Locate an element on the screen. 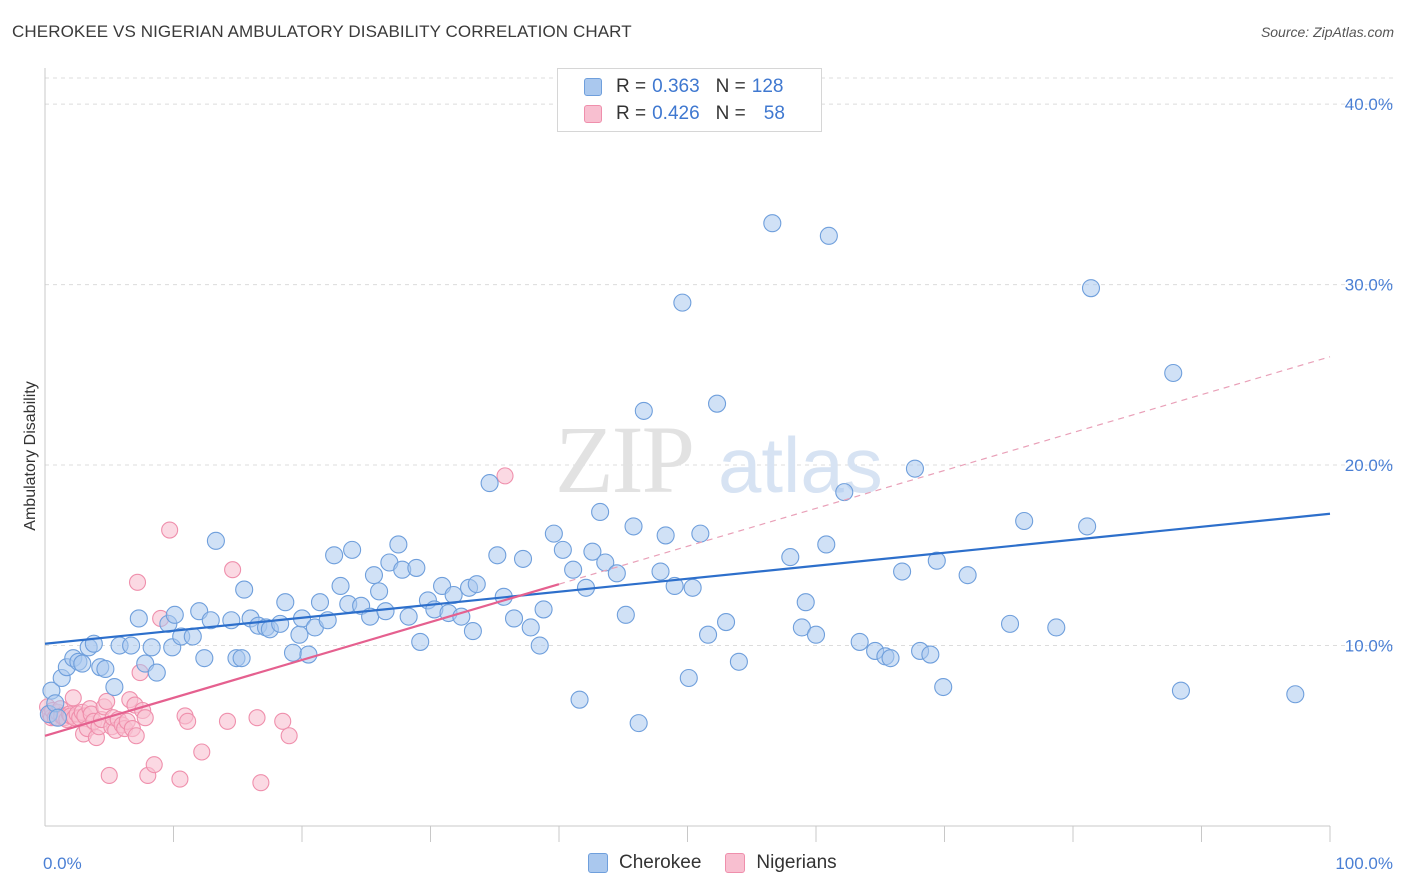 The image size is (1406, 892). y-tick-labels: 10.0% 20.0% 30.0% 40.0% is located at coordinates (1369, 375).